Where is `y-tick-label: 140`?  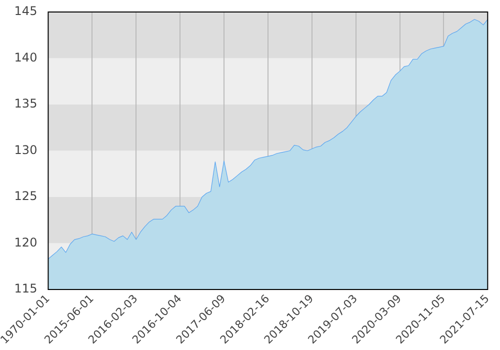
y-tick-label: 140 is located at coordinates (26, 57).